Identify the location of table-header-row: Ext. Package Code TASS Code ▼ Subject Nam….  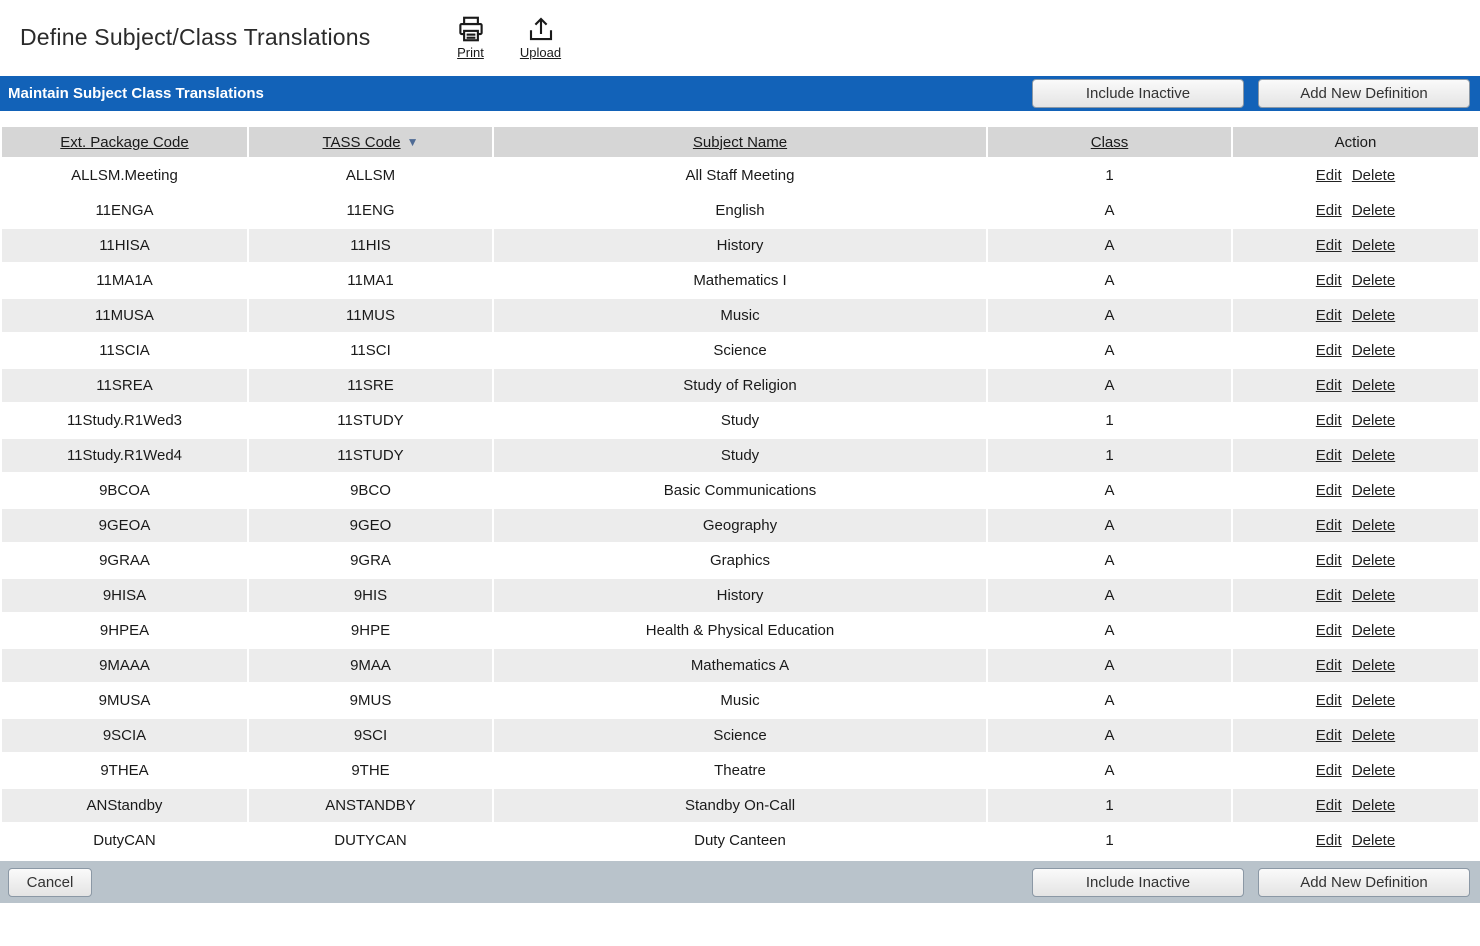
(740, 142).